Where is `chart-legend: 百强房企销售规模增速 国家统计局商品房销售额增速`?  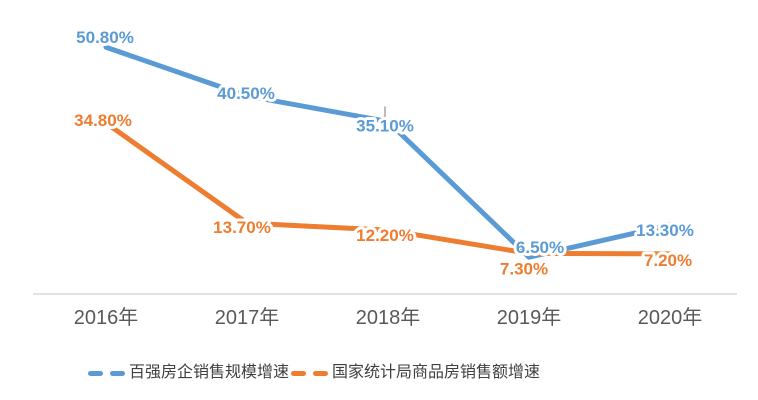
chart-legend: 百强房企销售规模增速 国家统计局商品房销售额增速 is located at coordinates (315, 373).